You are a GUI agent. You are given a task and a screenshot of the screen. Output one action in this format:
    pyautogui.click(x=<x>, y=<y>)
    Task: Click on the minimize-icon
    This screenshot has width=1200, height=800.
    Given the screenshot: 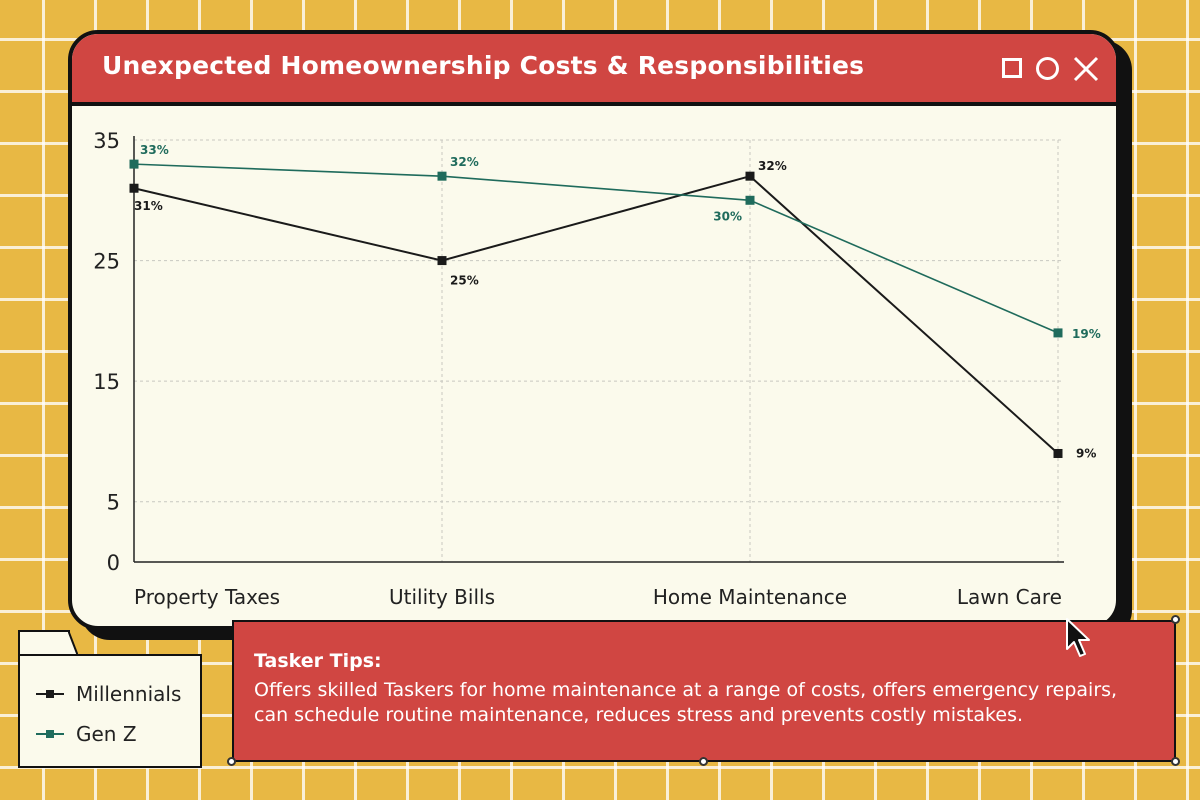 What is the action you would take?
    pyautogui.click(x=1047, y=68)
    